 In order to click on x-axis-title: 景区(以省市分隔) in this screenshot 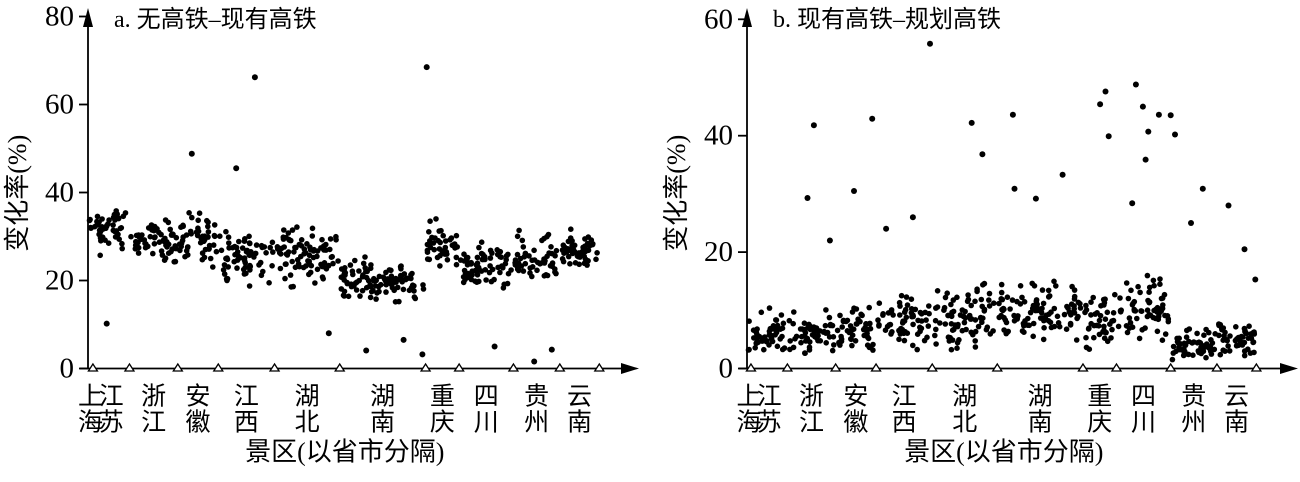, I will do `click(1003, 452)`.